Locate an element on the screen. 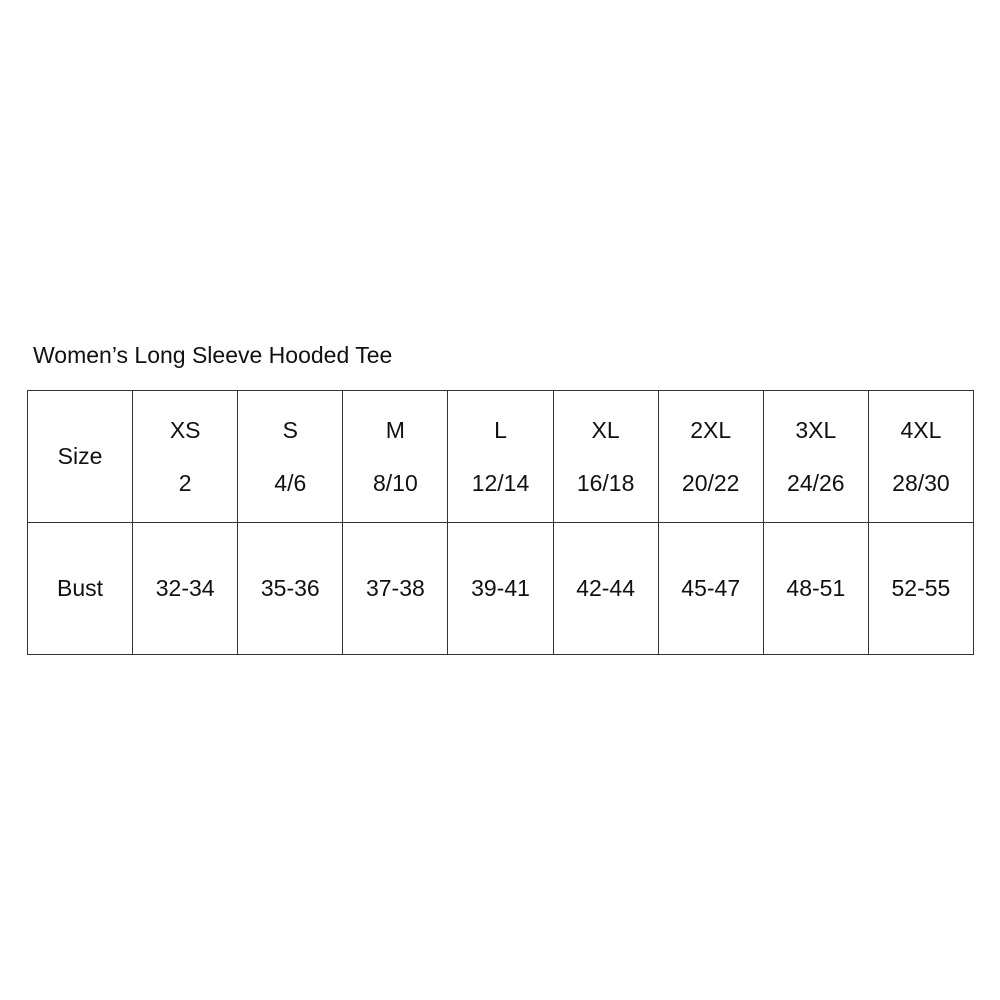 The image size is (1000, 1000). bust-cell: 37-38 is located at coordinates (395, 588).